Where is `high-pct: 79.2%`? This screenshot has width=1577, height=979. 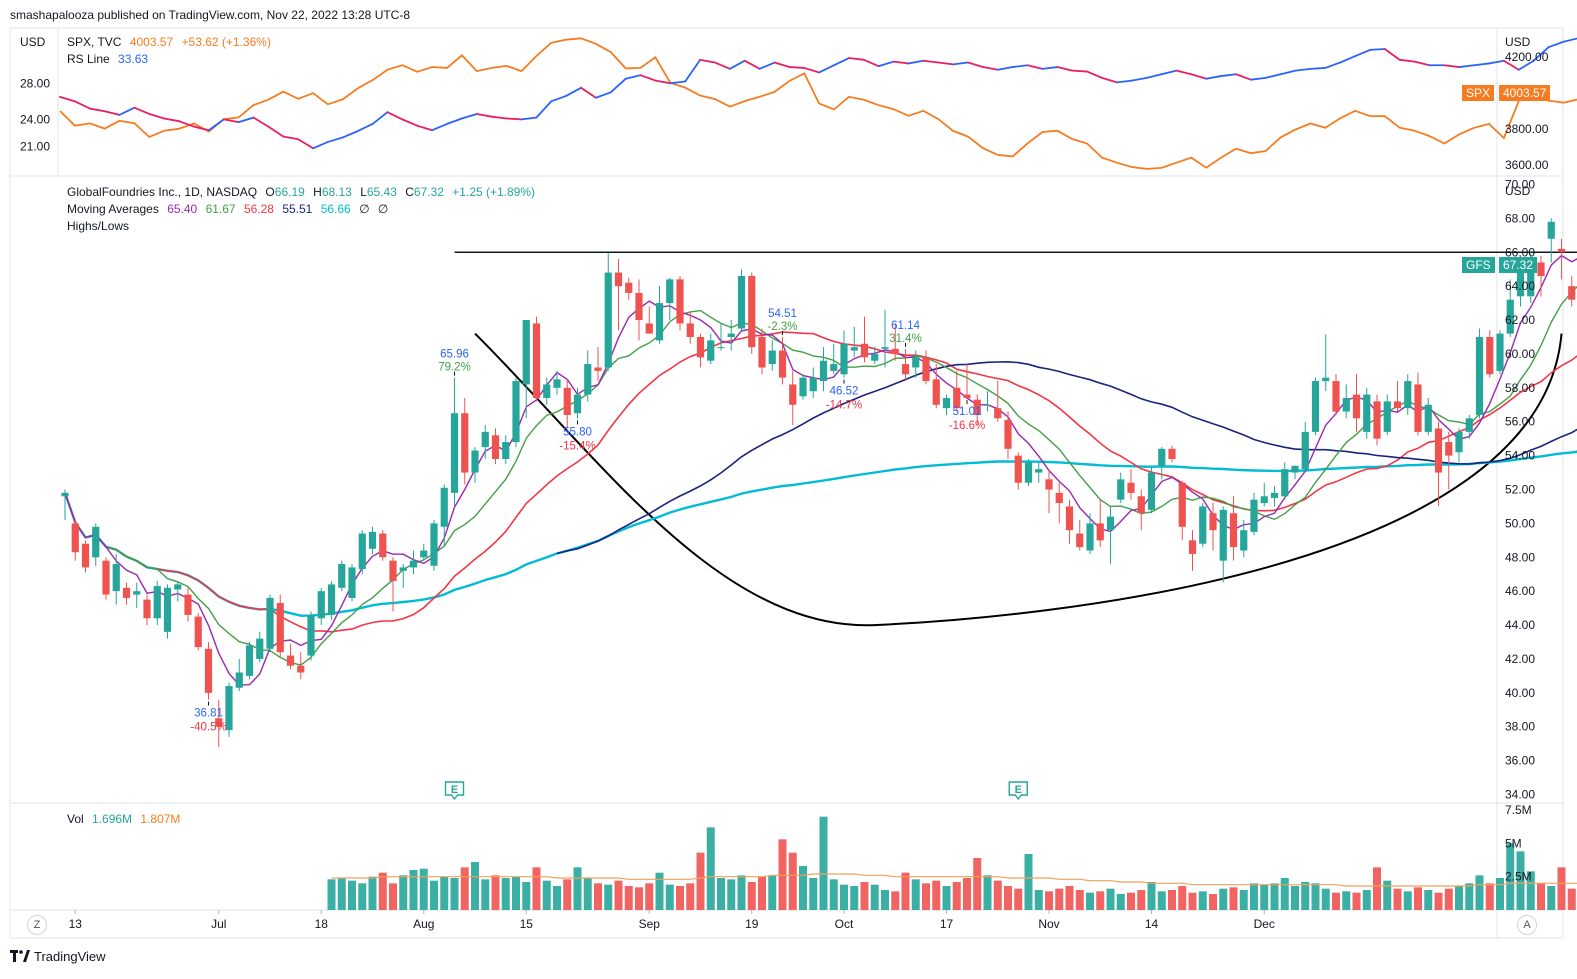 high-pct: 79.2% is located at coordinates (454, 368).